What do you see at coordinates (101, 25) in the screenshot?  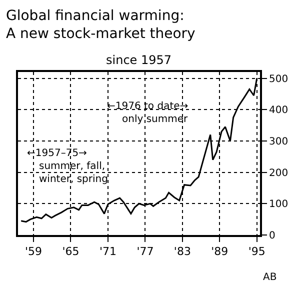 I see `chart-title: Global financial warming: A new stock-market theory` at bounding box center [101, 25].